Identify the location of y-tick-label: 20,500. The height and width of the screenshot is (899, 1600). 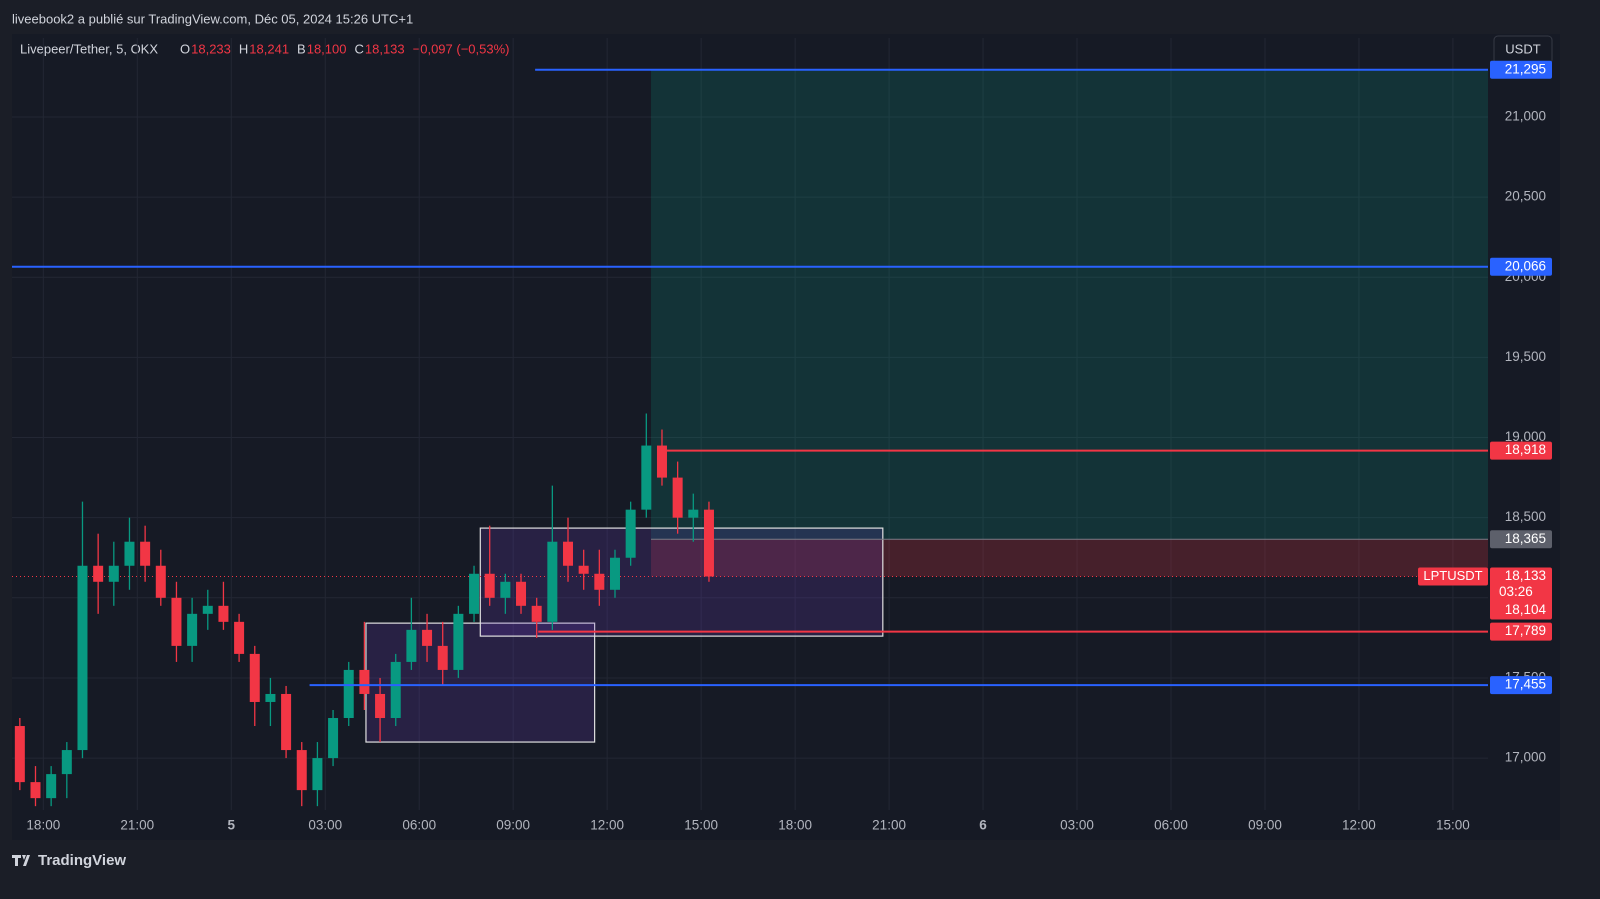
(1525, 196).